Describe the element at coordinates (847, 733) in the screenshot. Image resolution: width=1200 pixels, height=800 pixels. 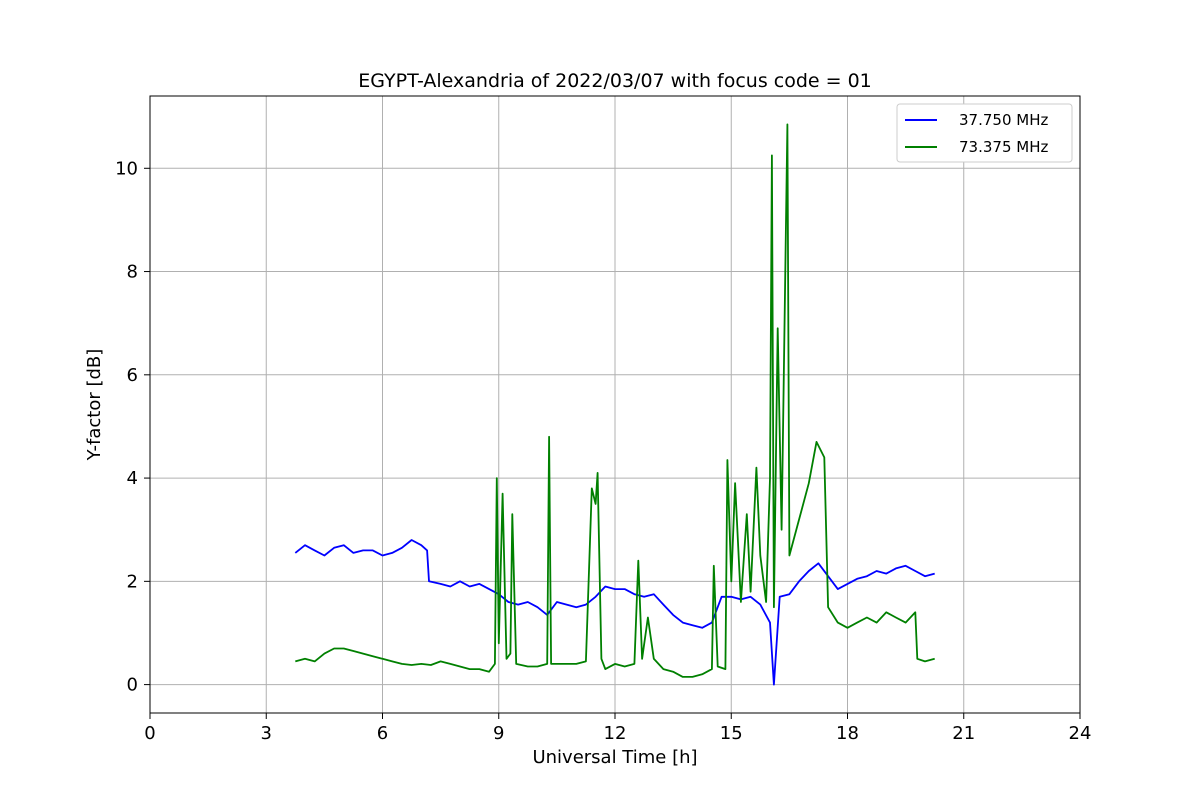
I see `x-tick-label: 18` at that location.